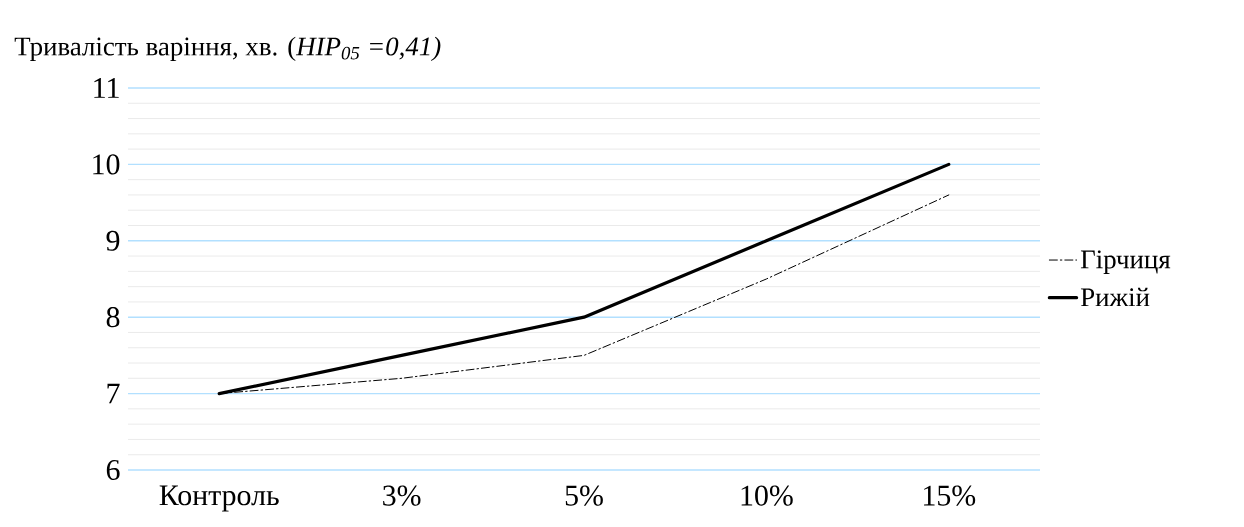 Image resolution: width=1244 pixels, height=527 pixels. I want to click on y-tick-label: 11, so click(106, 88).